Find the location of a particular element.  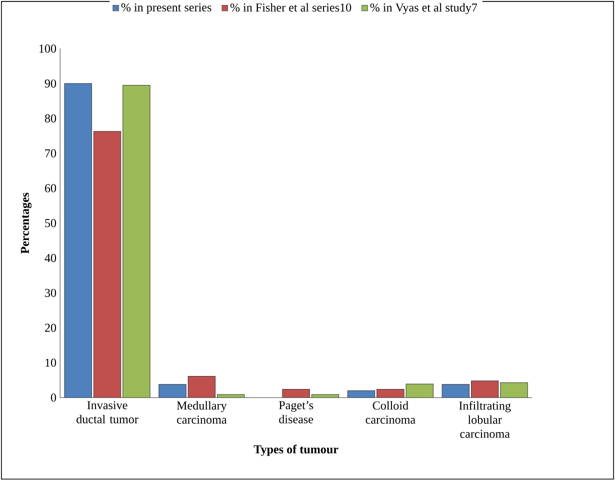

y-tick-label: 20 is located at coordinates (50, 328).